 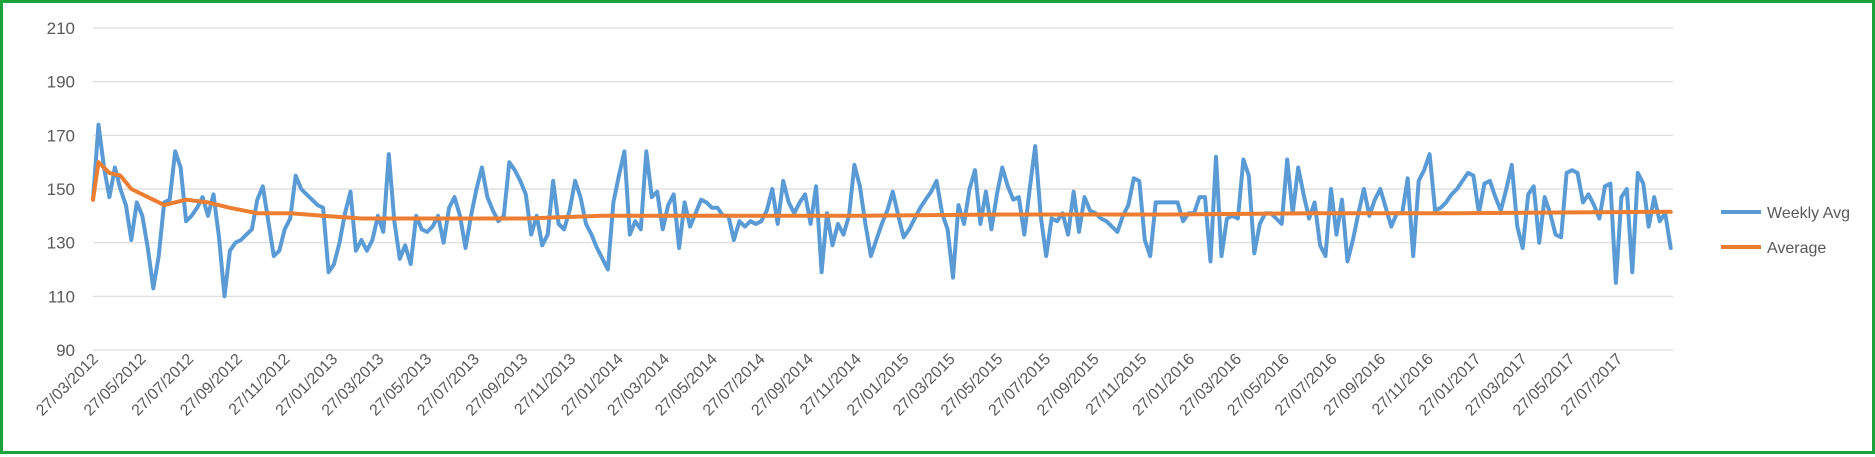 What do you see at coordinates (61, 135) in the screenshot?
I see `y-tick-label: 170` at bounding box center [61, 135].